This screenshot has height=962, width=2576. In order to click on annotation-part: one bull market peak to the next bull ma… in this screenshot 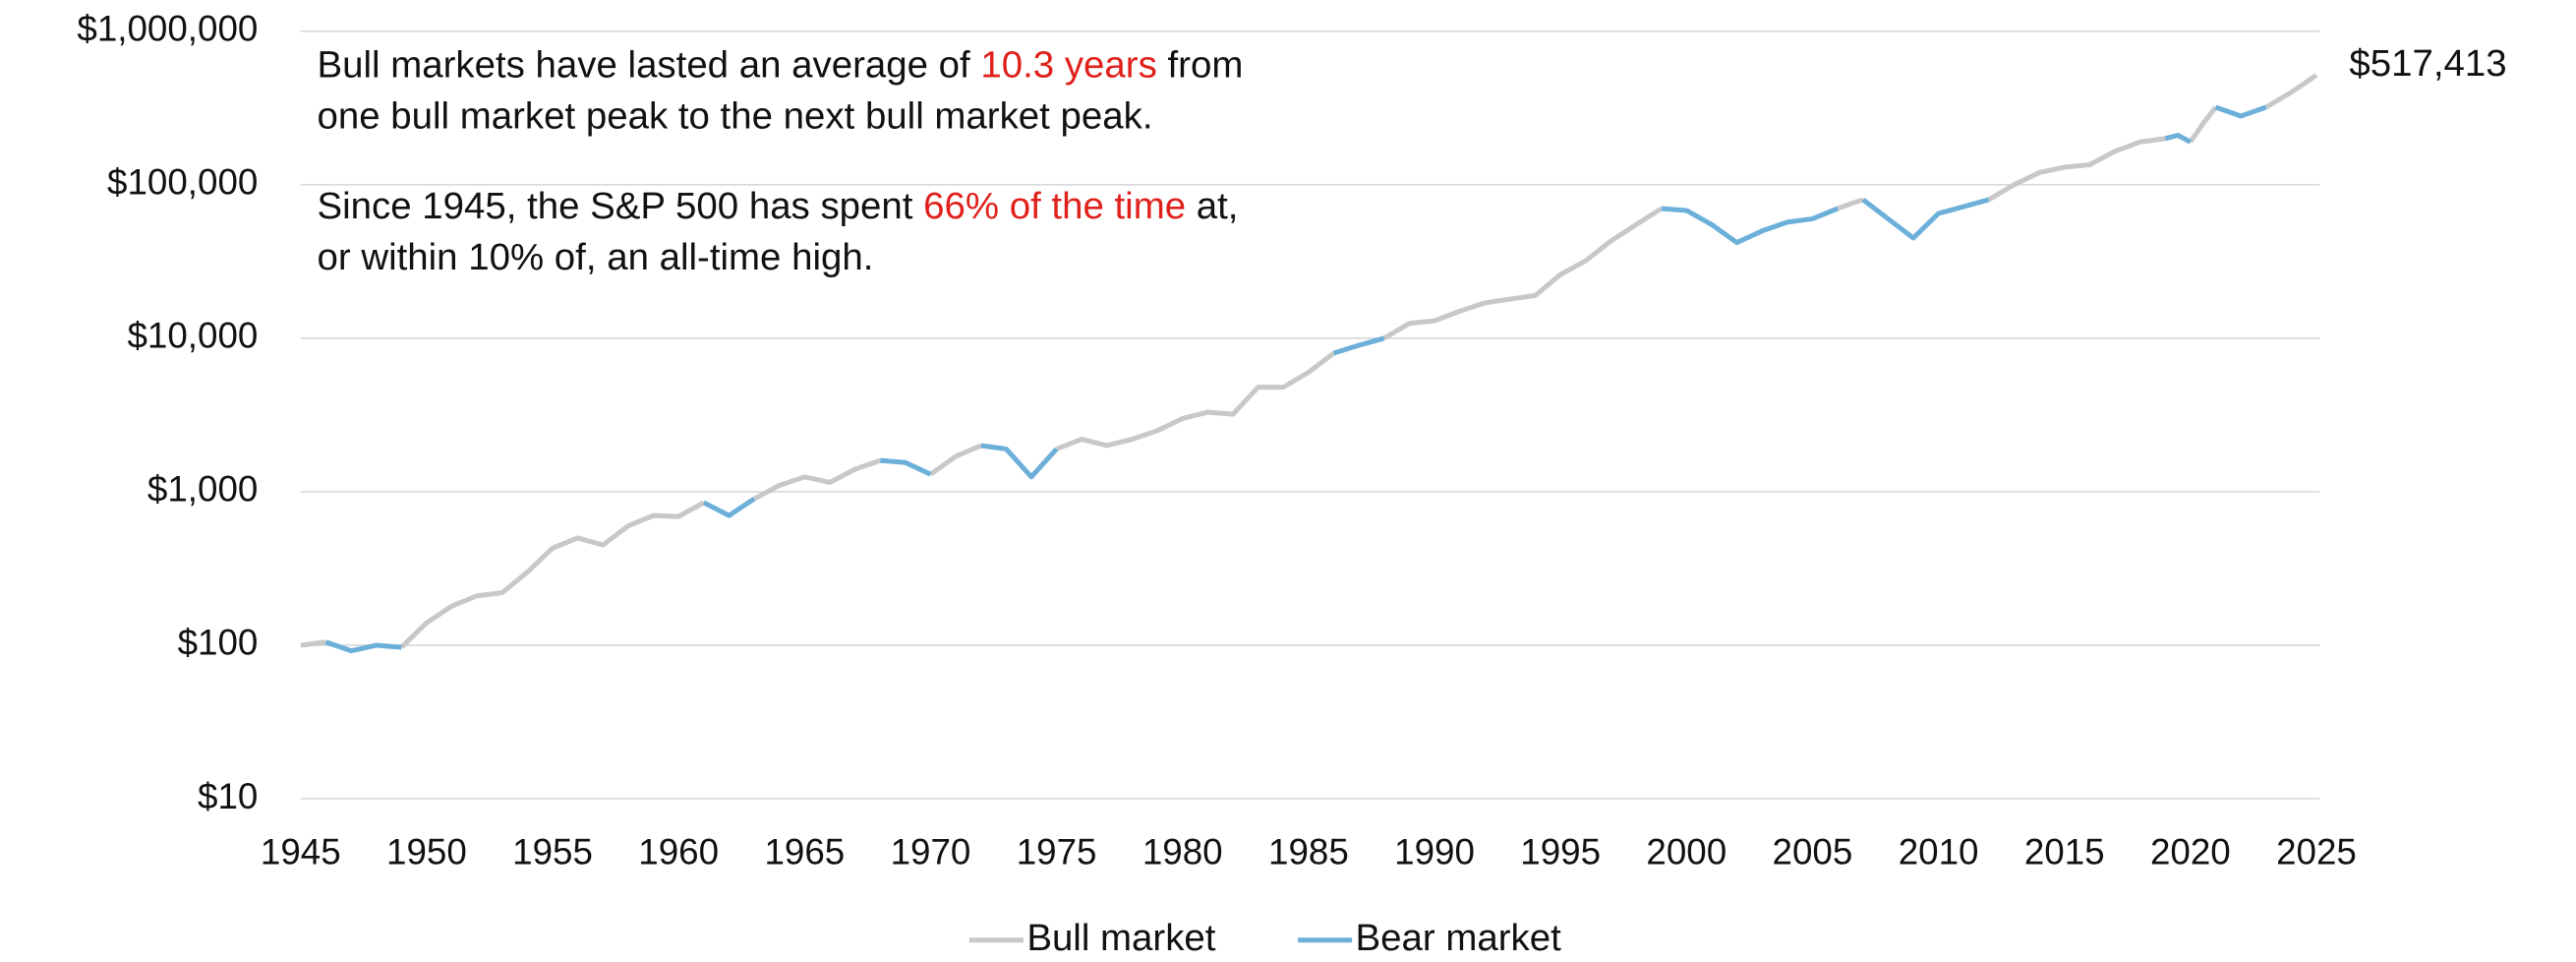, I will do `click(734, 115)`.